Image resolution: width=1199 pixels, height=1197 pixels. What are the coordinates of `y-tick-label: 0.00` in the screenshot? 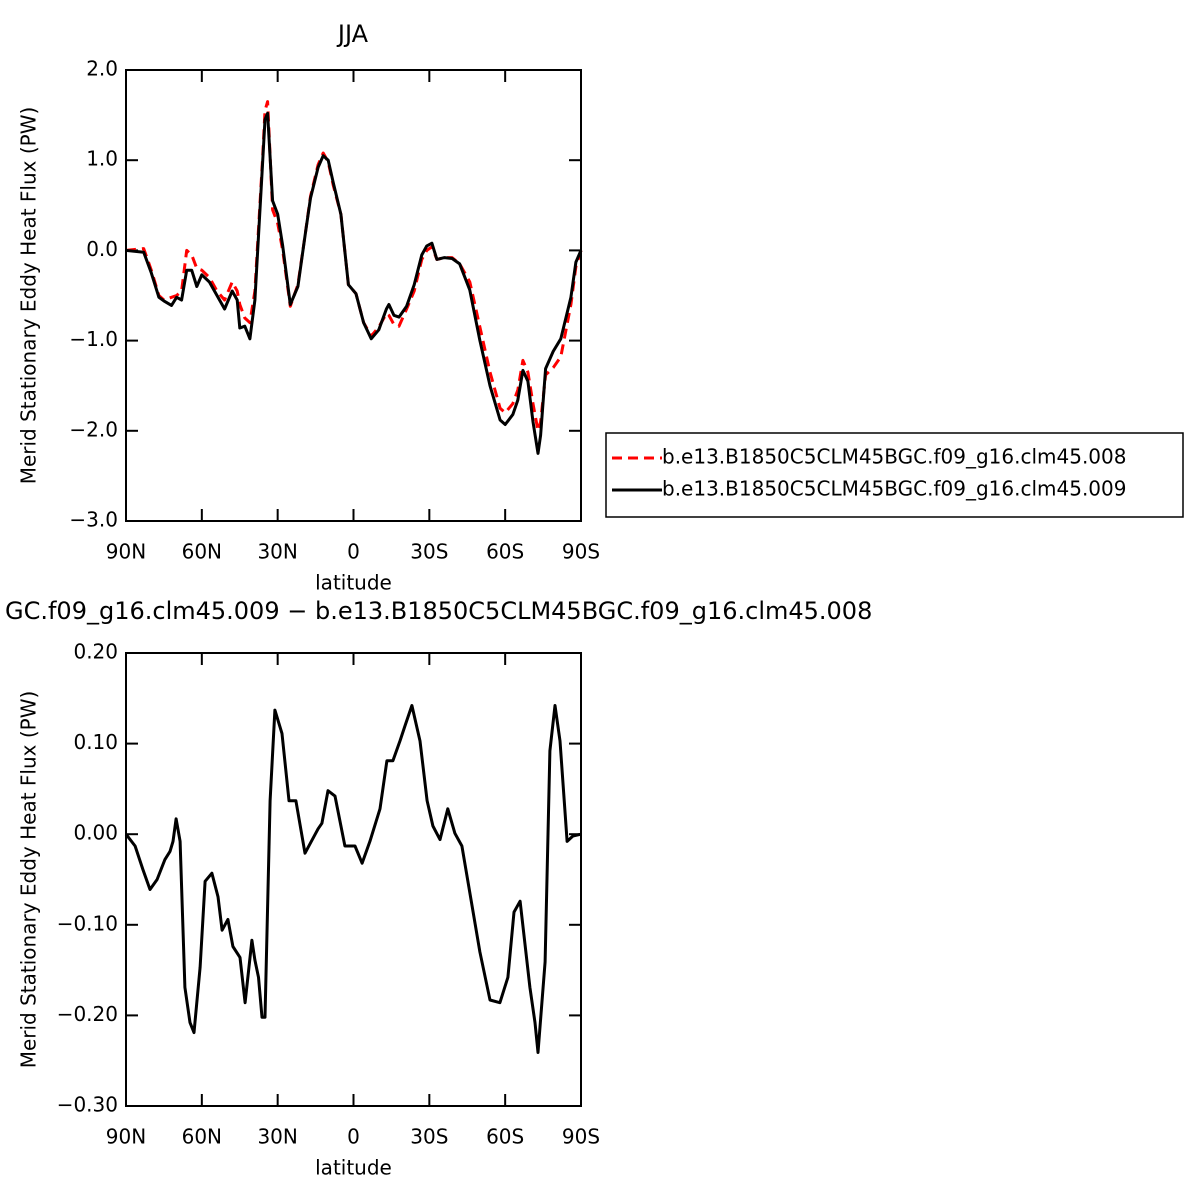 It's located at (95, 833).